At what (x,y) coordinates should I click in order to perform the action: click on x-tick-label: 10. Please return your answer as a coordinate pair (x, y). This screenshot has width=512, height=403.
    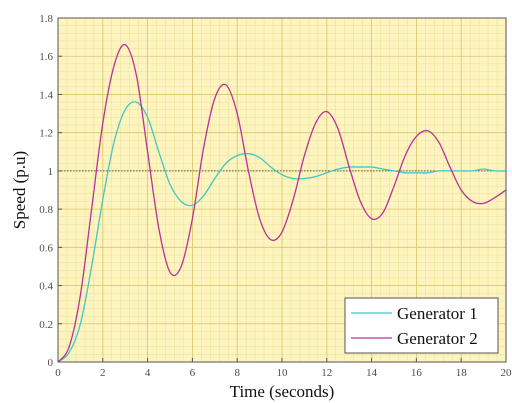
    Looking at the image, I should click on (283, 373).